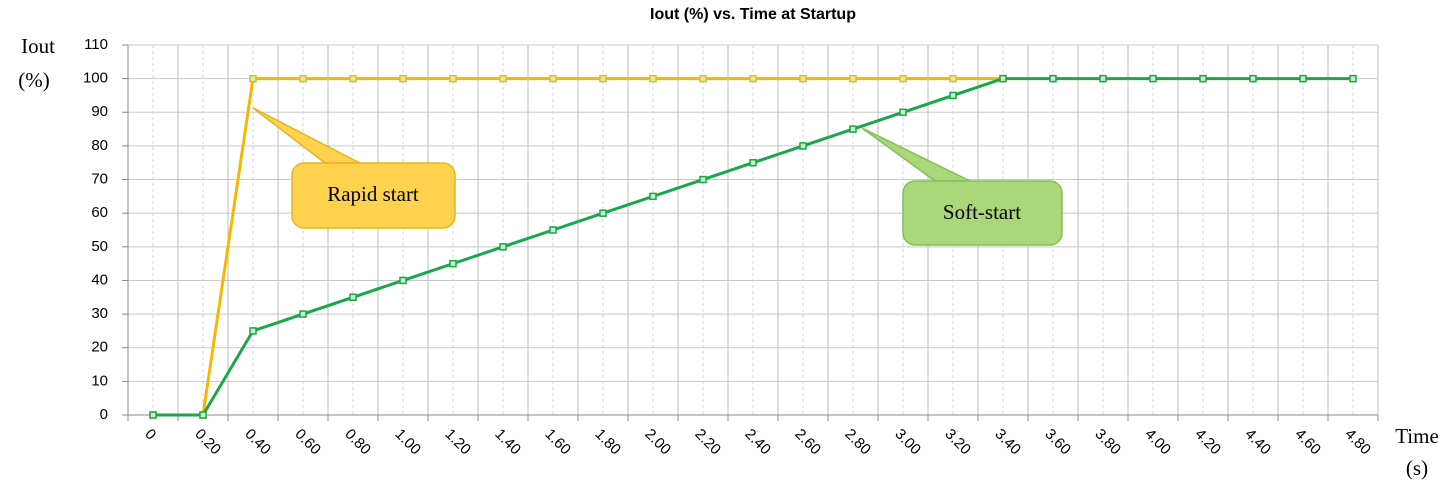 This screenshot has width=1449, height=483. I want to click on x-tick-label: 4.60, so click(1307, 442).